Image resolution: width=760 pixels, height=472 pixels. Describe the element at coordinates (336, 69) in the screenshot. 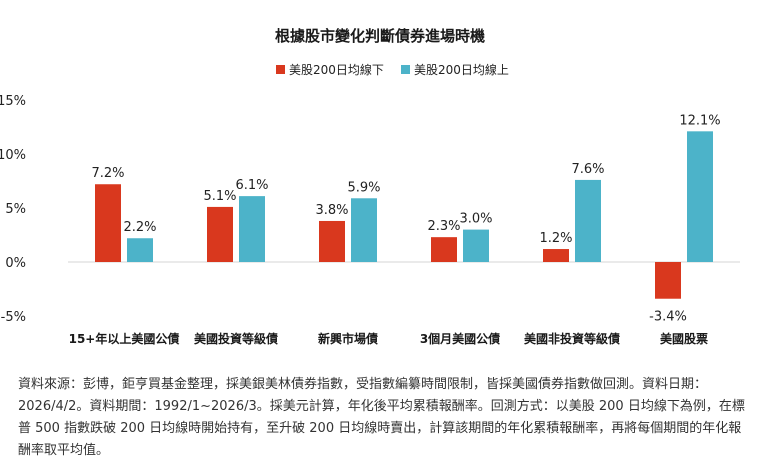

I see `legend-label-below: 美股200日均線下` at that location.